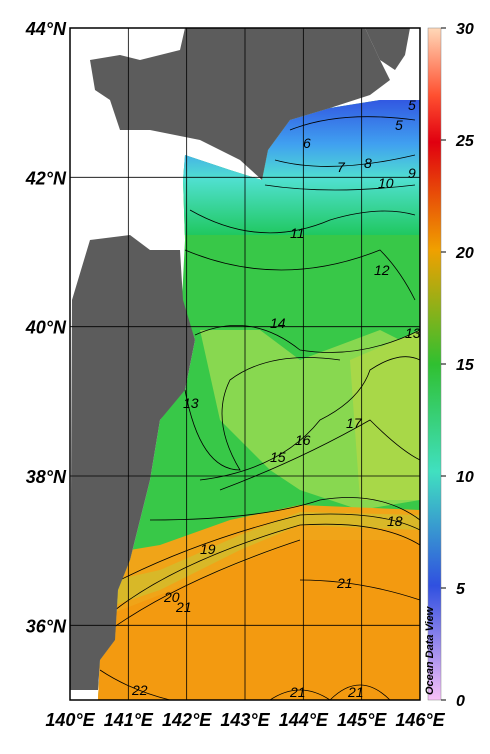  What do you see at coordinates (303, 440) in the screenshot?
I see `contour-label: 16` at bounding box center [303, 440].